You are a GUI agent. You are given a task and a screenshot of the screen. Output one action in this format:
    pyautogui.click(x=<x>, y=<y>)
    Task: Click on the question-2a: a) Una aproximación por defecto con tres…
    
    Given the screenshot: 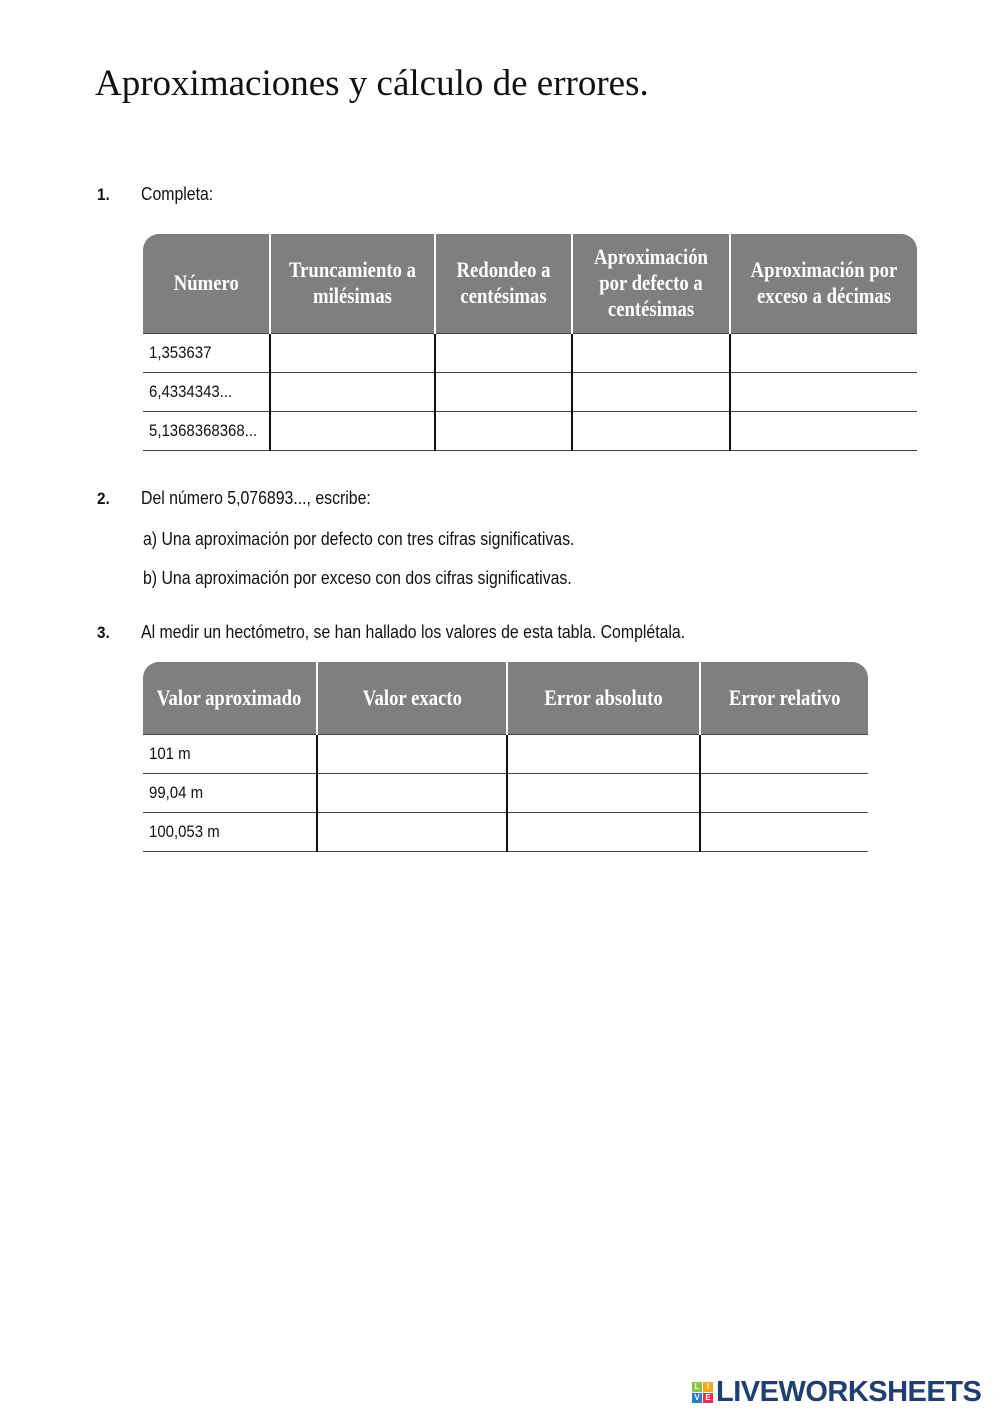 What is the action you would take?
    pyautogui.click(x=359, y=539)
    